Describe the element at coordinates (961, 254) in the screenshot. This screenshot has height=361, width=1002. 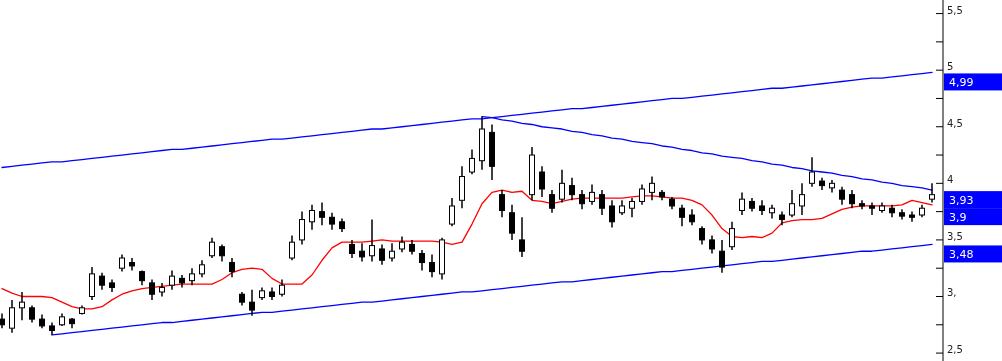
I see `text: 3,48` at that location.